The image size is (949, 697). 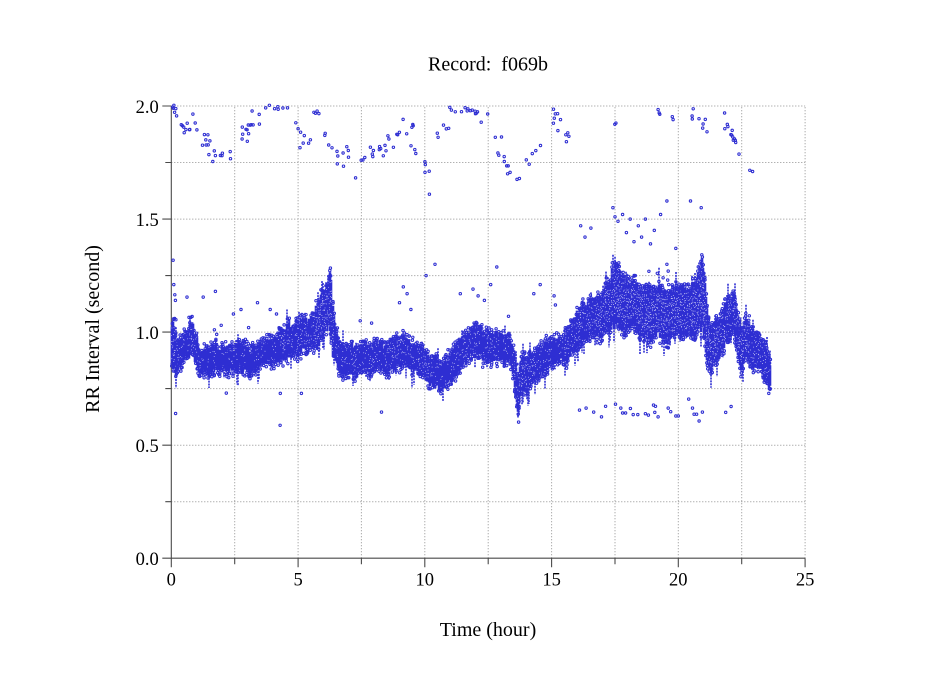 I want to click on svg-text: 1.0, so click(x=147, y=334).